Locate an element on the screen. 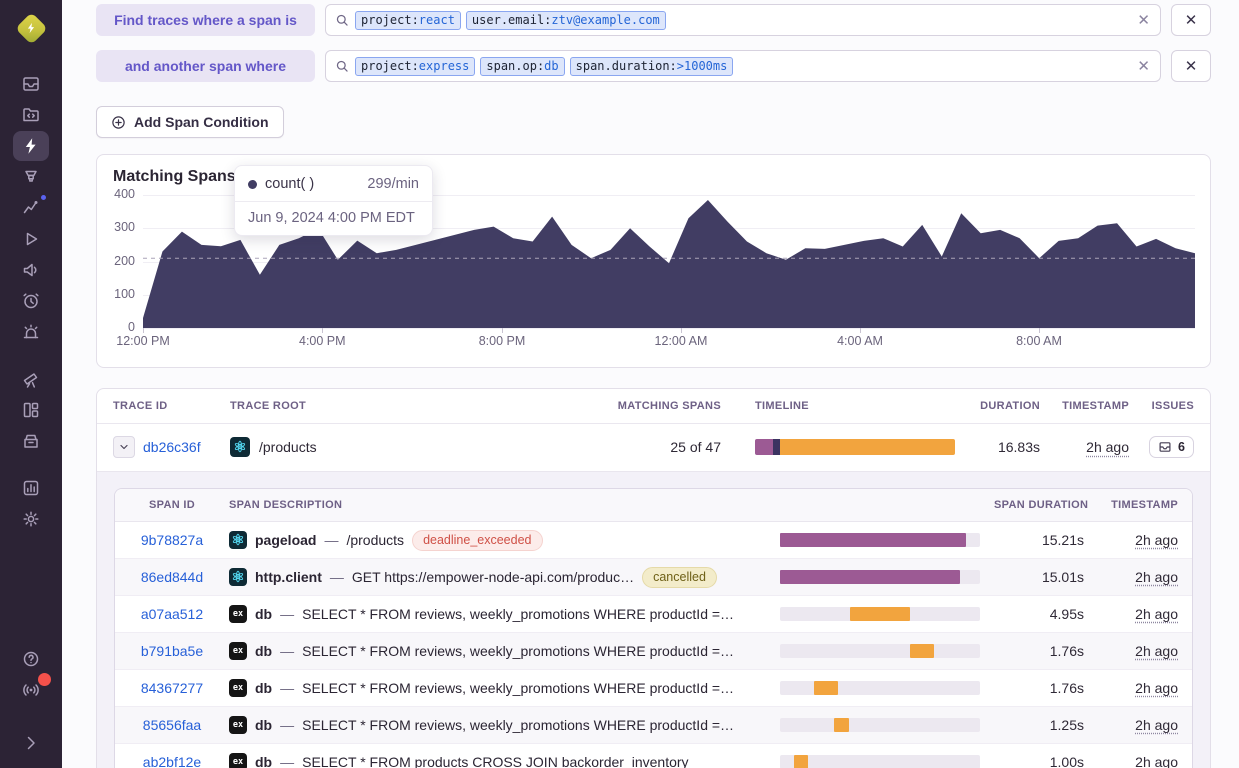 Image resolution: width=1239 pixels, height=768 pixels. sidebar-item-traces is located at coordinates (31, 145).